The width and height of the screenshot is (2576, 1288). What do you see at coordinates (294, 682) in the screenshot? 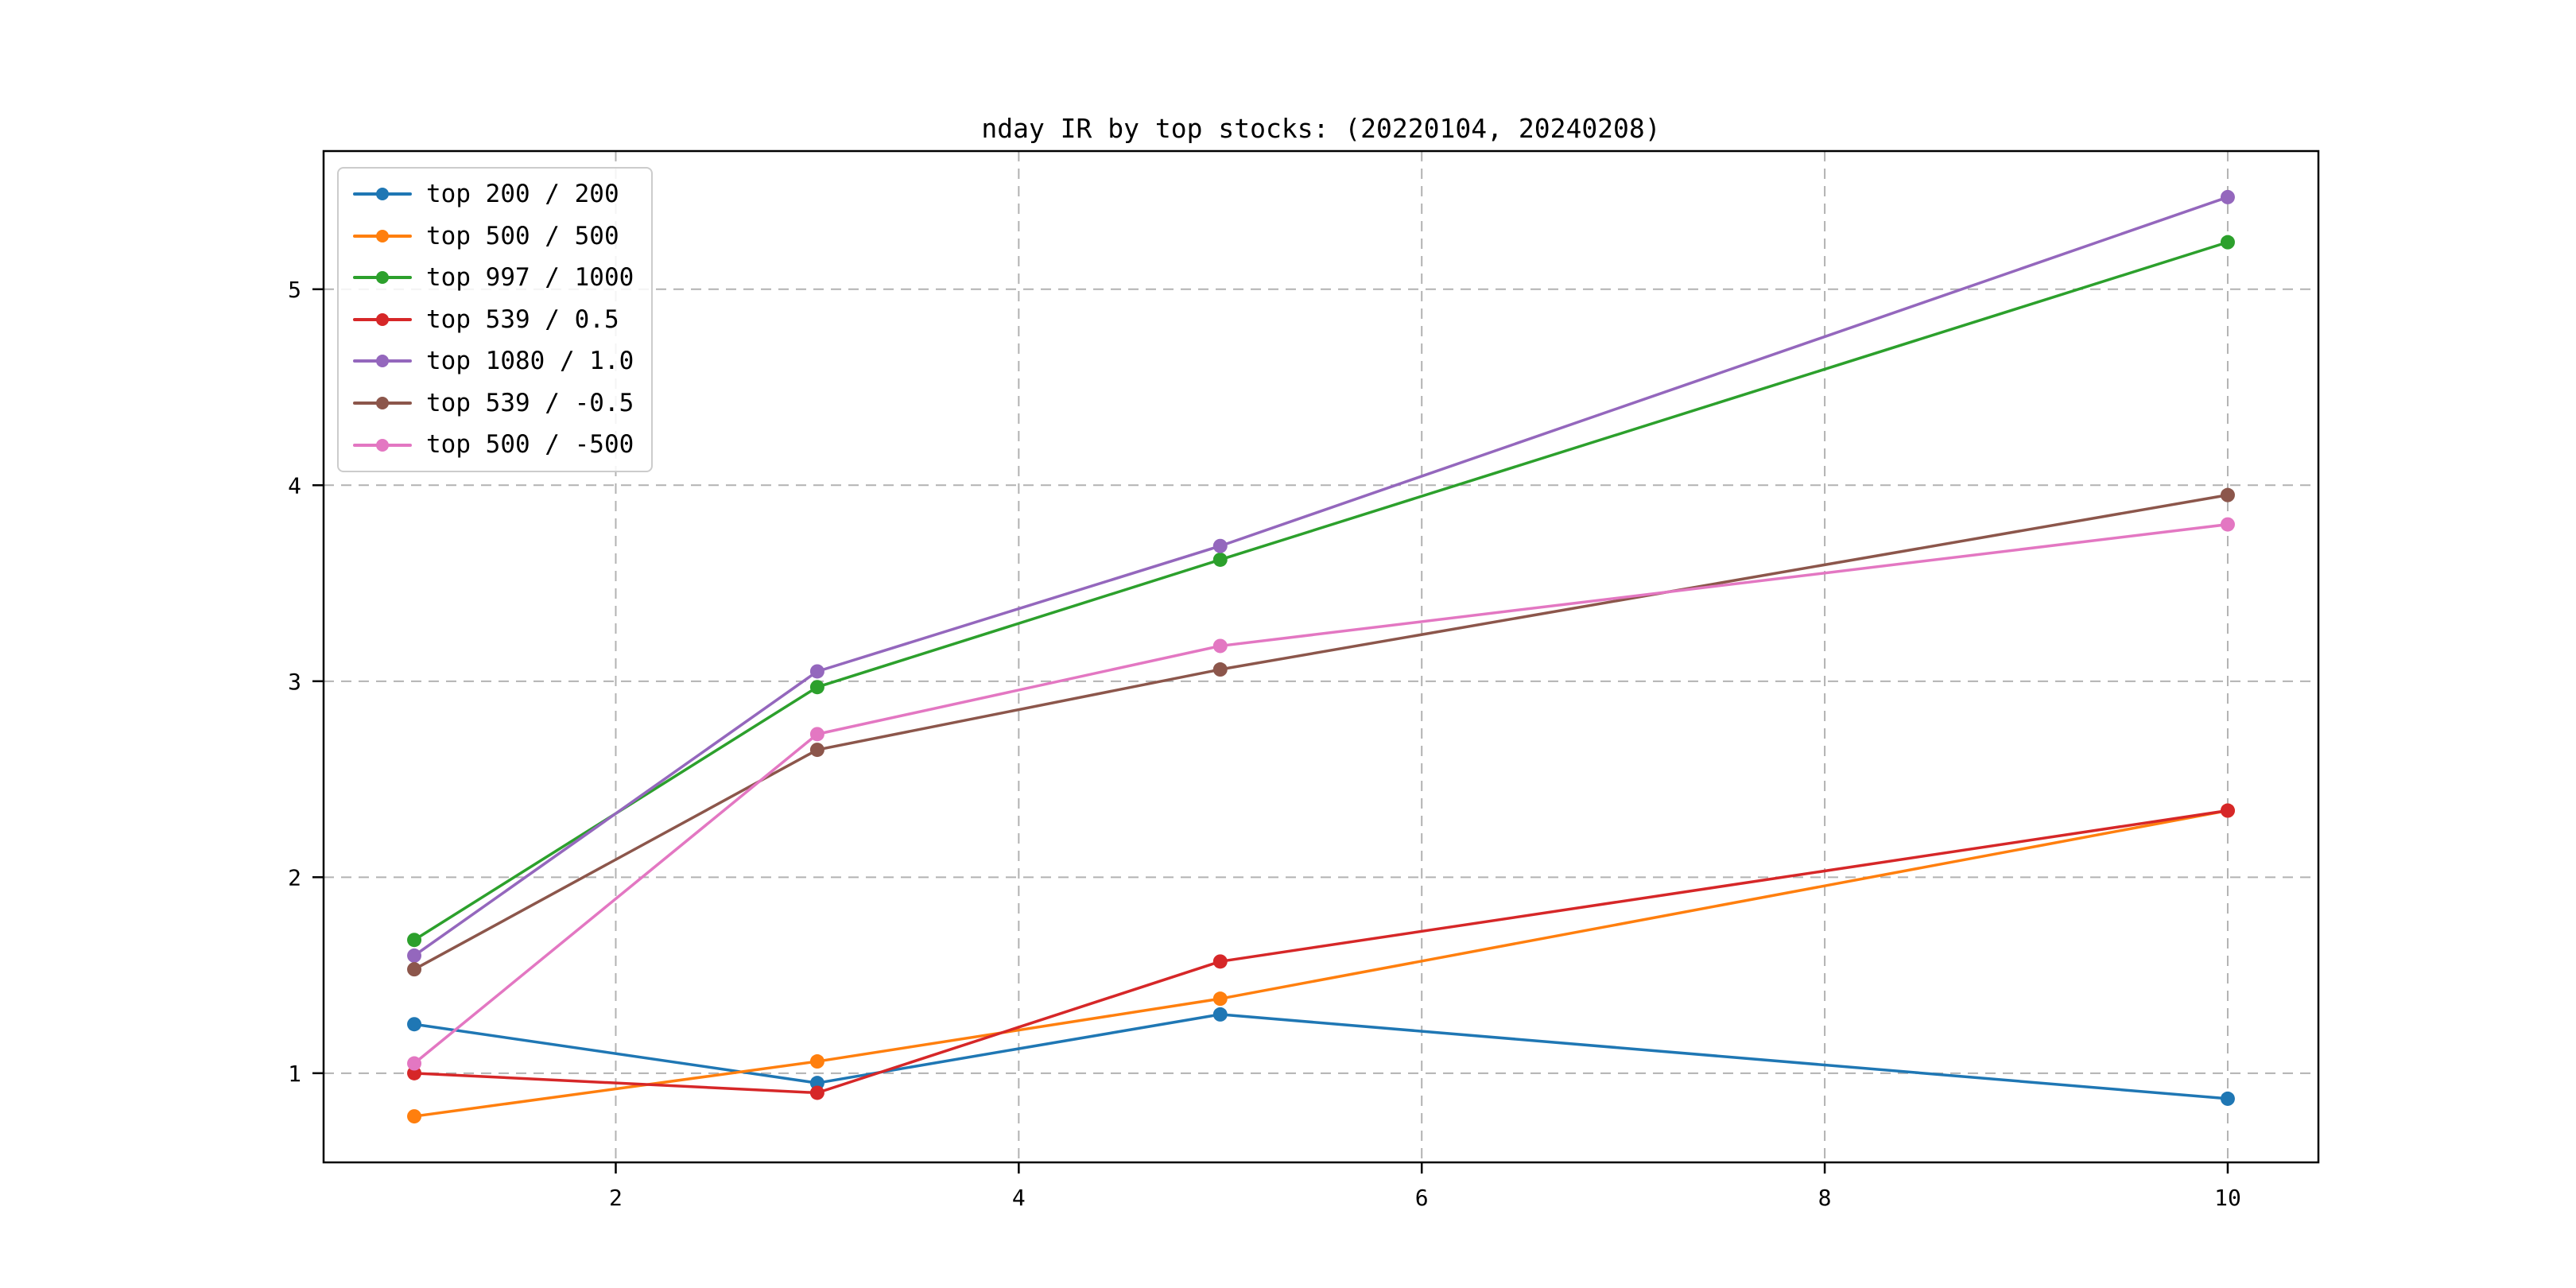
I see `y-axis-tick-label: 3` at bounding box center [294, 682].